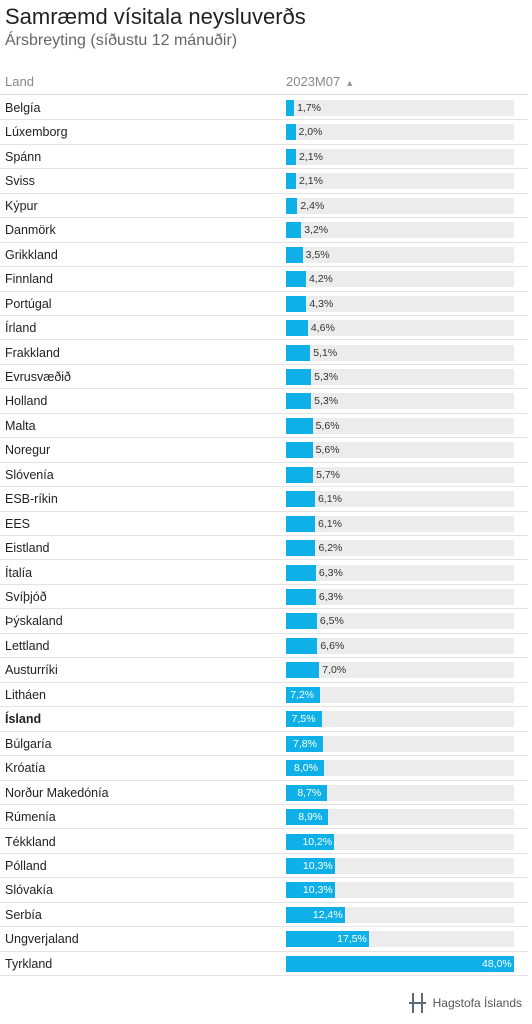 The height and width of the screenshot is (1024, 532). Describe the element at coordinates (264, 279) in the screenshot. I see `table-row: Finnland 4,2%` at that location.